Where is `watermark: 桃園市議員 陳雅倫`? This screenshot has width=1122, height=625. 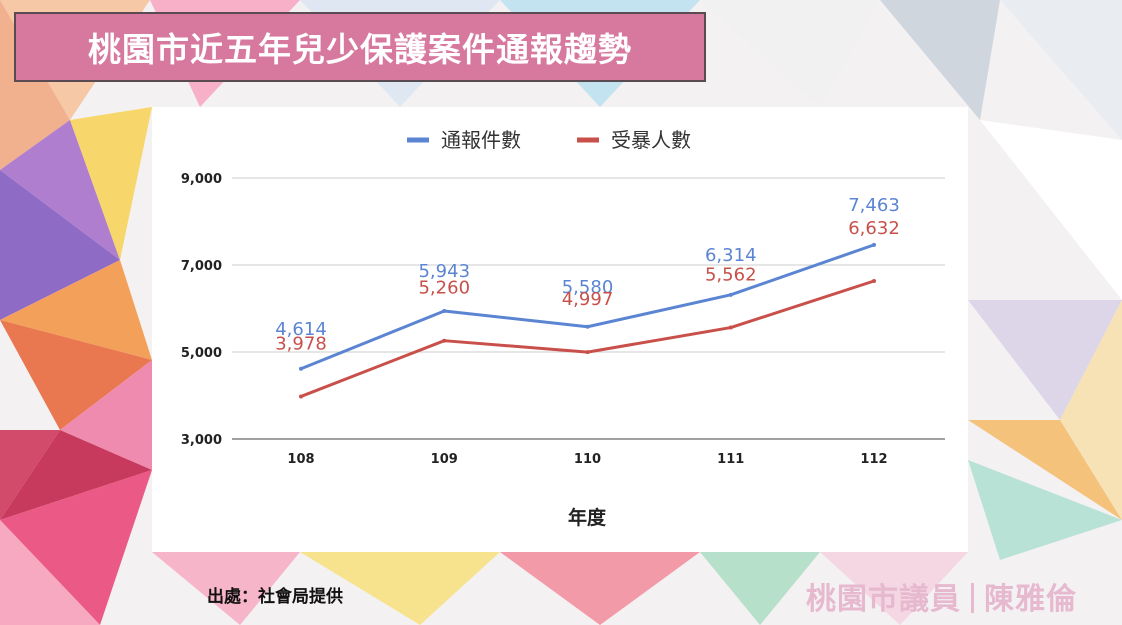 watermark: 桃園市議員 陳雅倫 is located at coordinates (941, 596).